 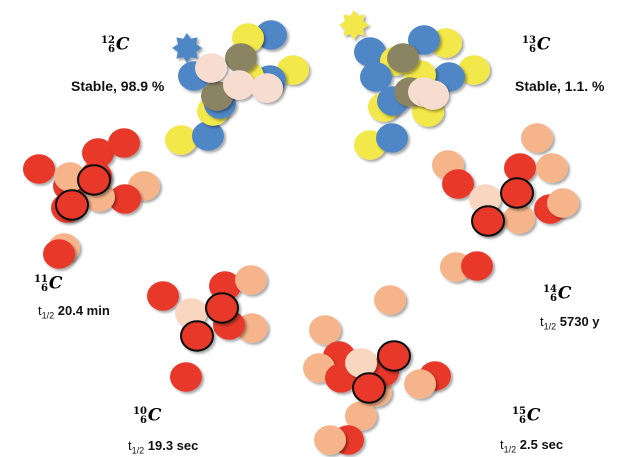 What do you see at coordinates (414, 85) in the screenshot?
I see `nucleus-c13` at bounding box center [414, 85].